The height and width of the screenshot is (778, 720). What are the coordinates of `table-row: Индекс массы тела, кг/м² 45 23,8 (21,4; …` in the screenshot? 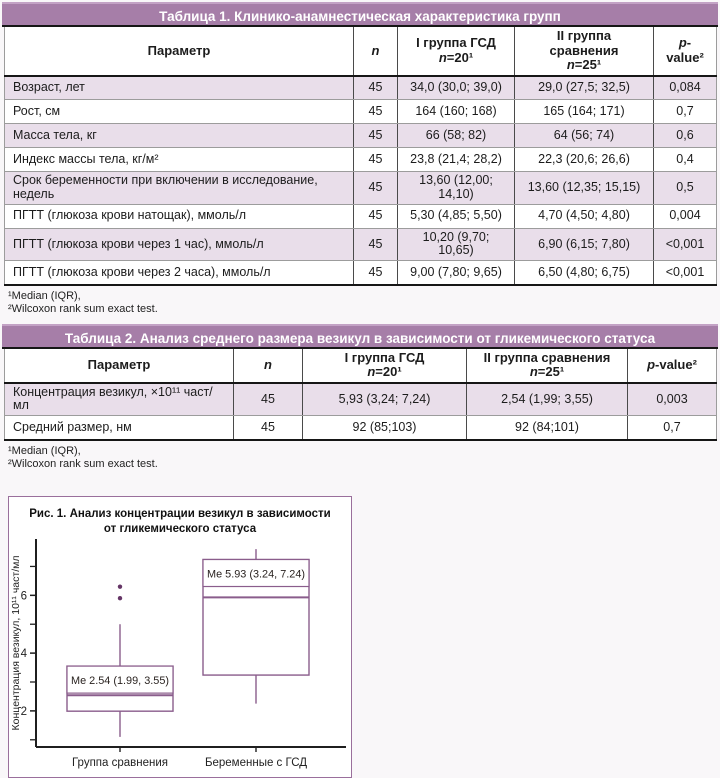 It's located at (360, 160).